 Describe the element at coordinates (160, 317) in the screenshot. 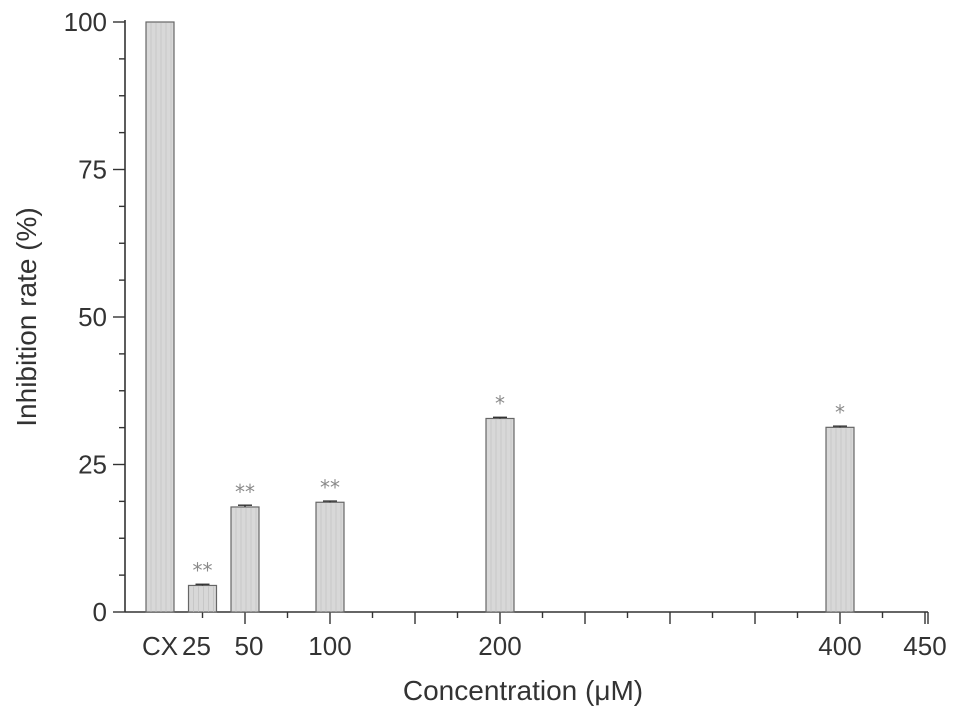

I see `bar-cx` at that location.